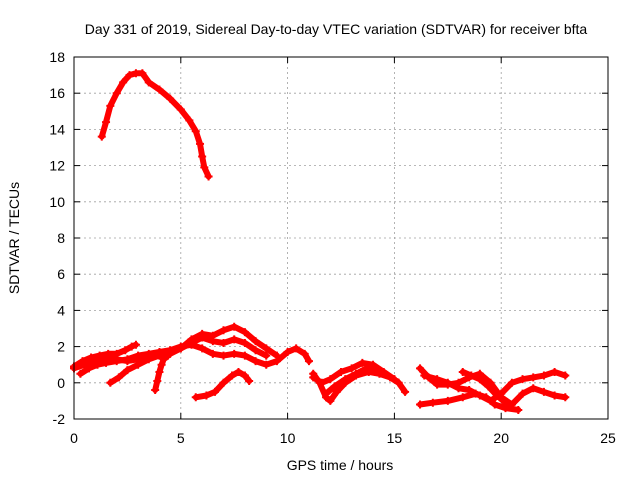 This screenshot has height=480, width=640. Describe the element at coordinates (61, 238) in the screenshot. I see `y-tick-label: 8` at that location.